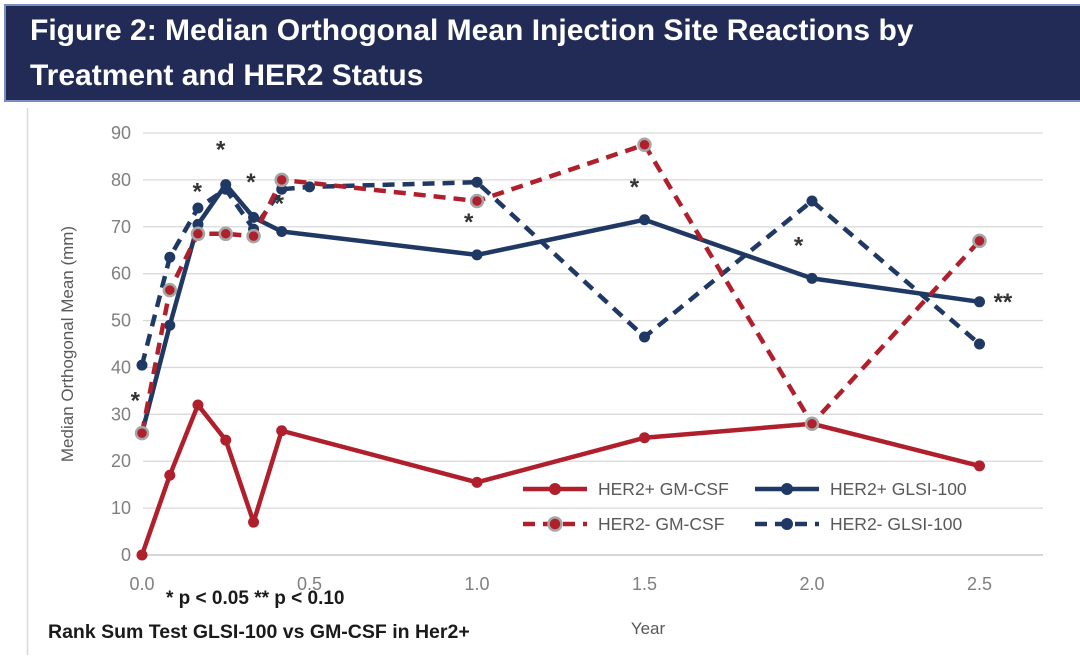 This screenshot has width=1080, height=671. I want to click on footnote-significance: * p < 0.05 ** p < 0.10, so click(255, 598).